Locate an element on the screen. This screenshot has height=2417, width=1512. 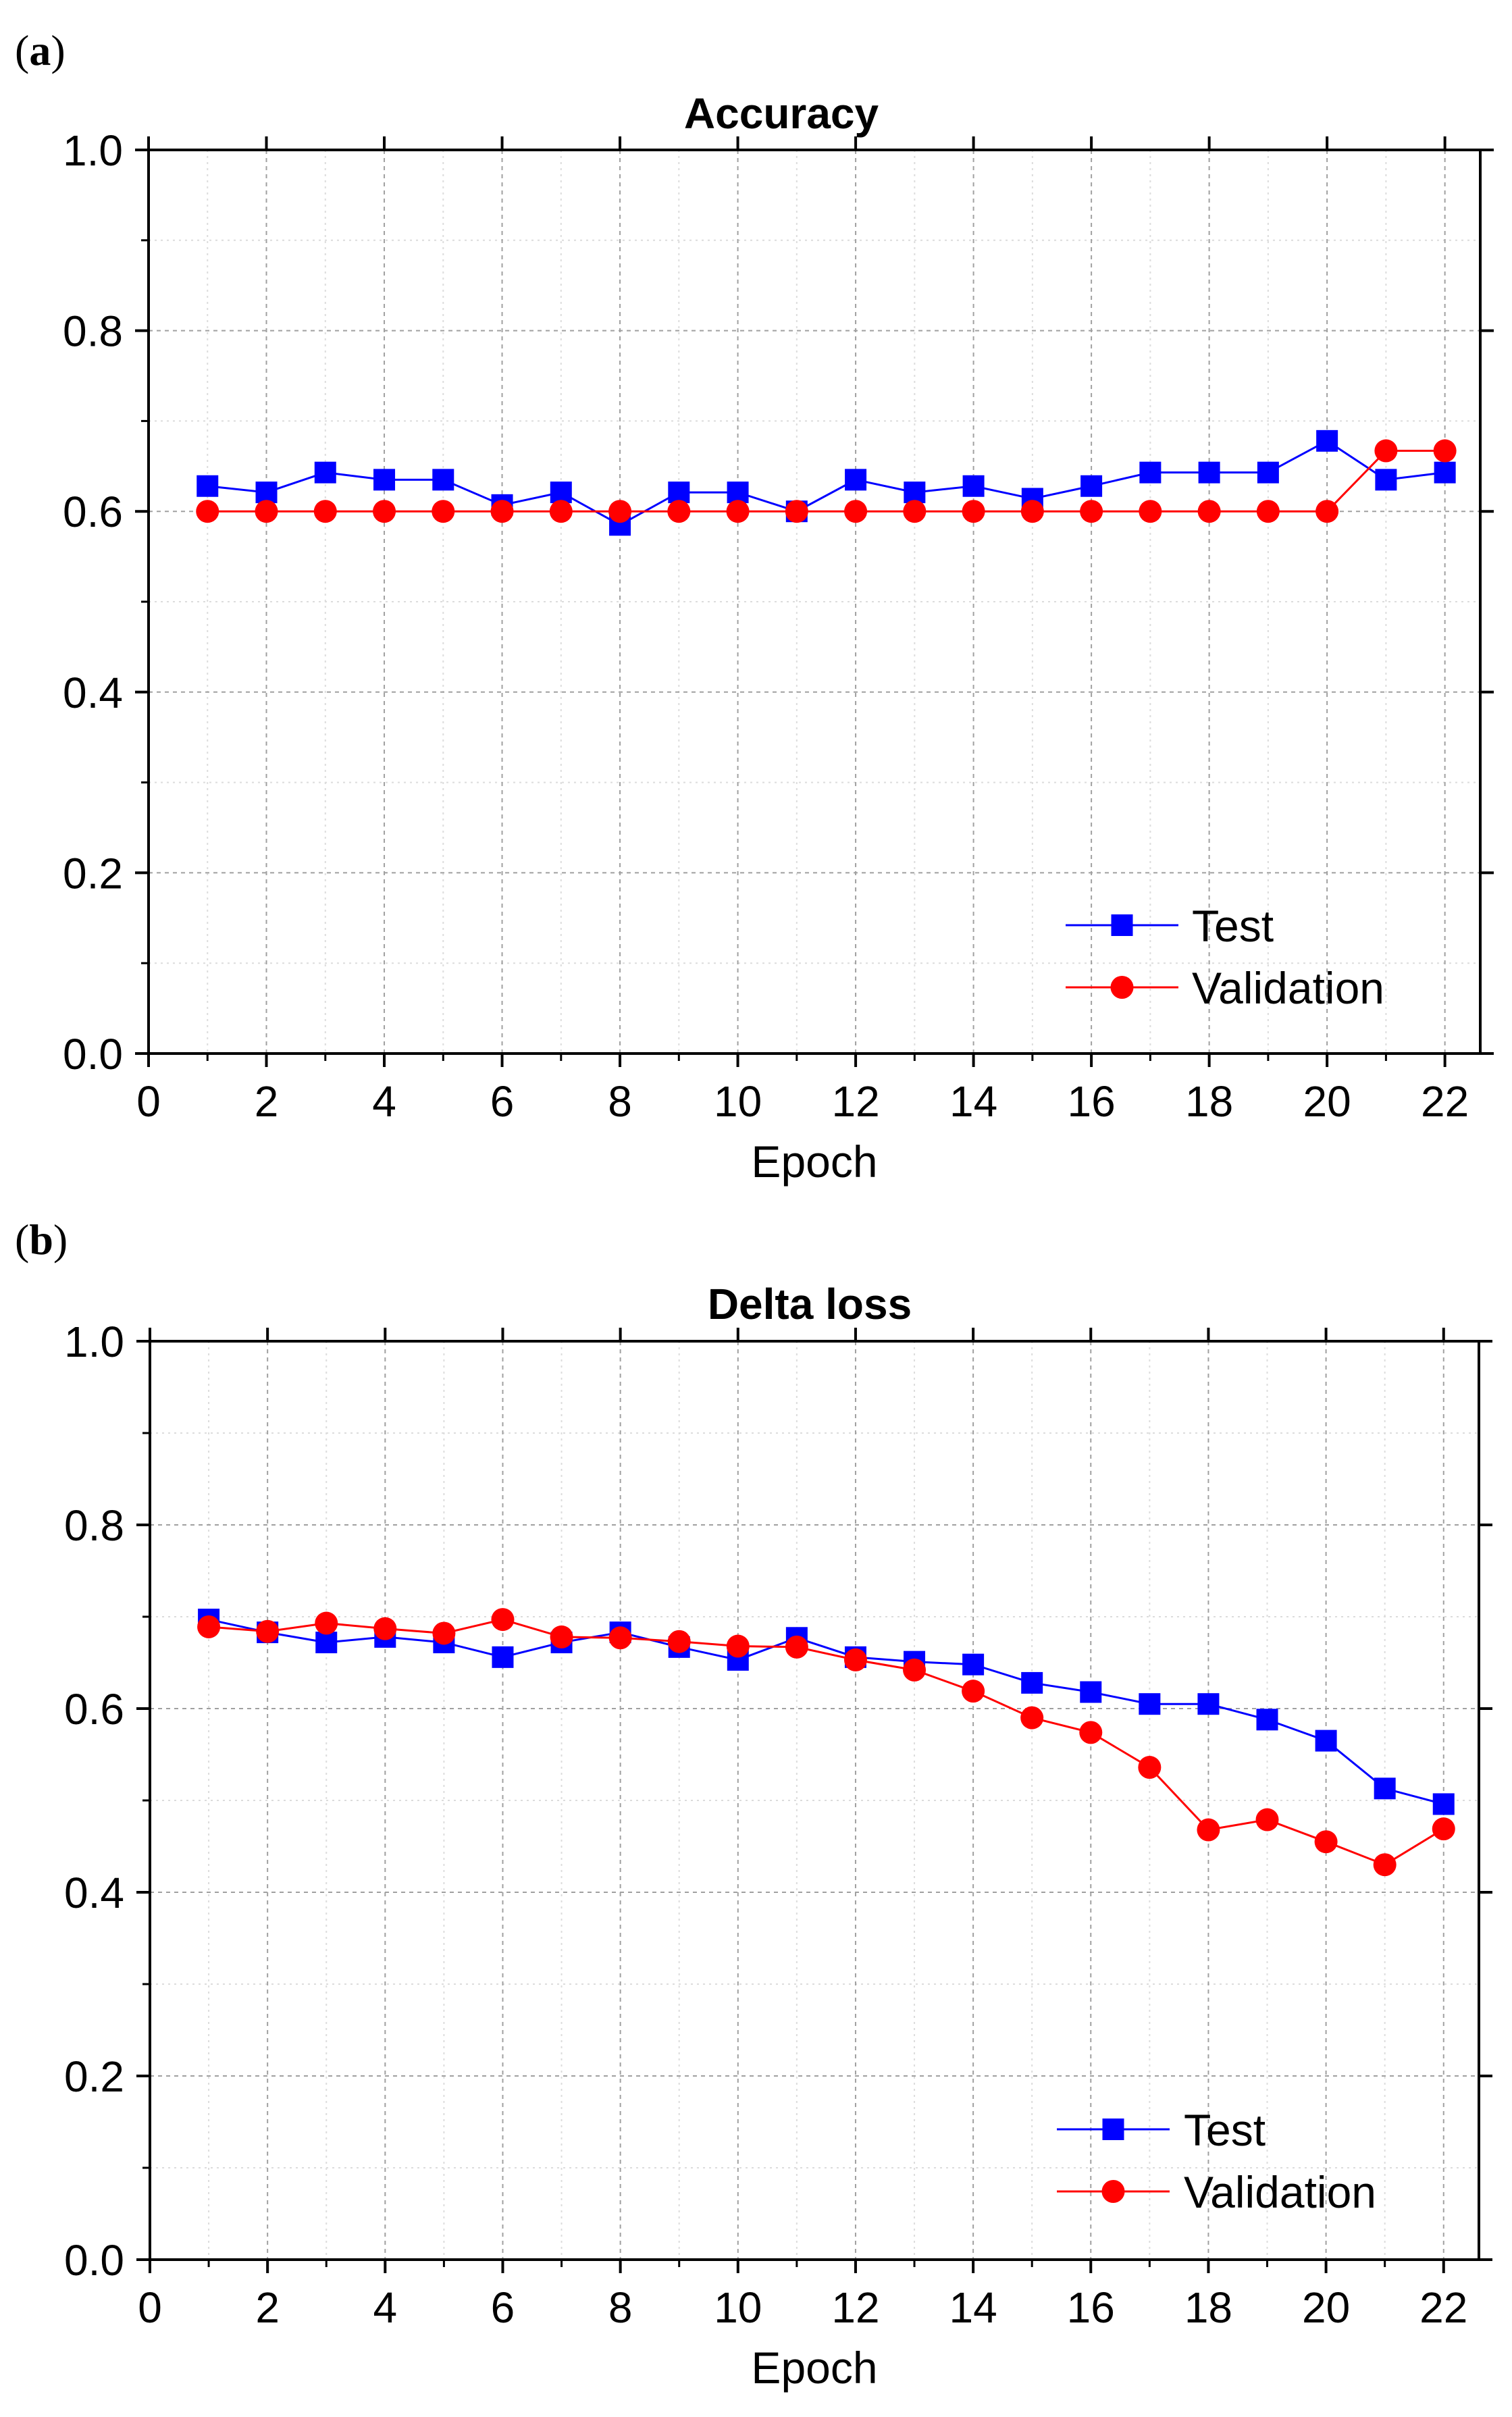
legend-label-validation: Validation is located at coordinates (1280, 2192).